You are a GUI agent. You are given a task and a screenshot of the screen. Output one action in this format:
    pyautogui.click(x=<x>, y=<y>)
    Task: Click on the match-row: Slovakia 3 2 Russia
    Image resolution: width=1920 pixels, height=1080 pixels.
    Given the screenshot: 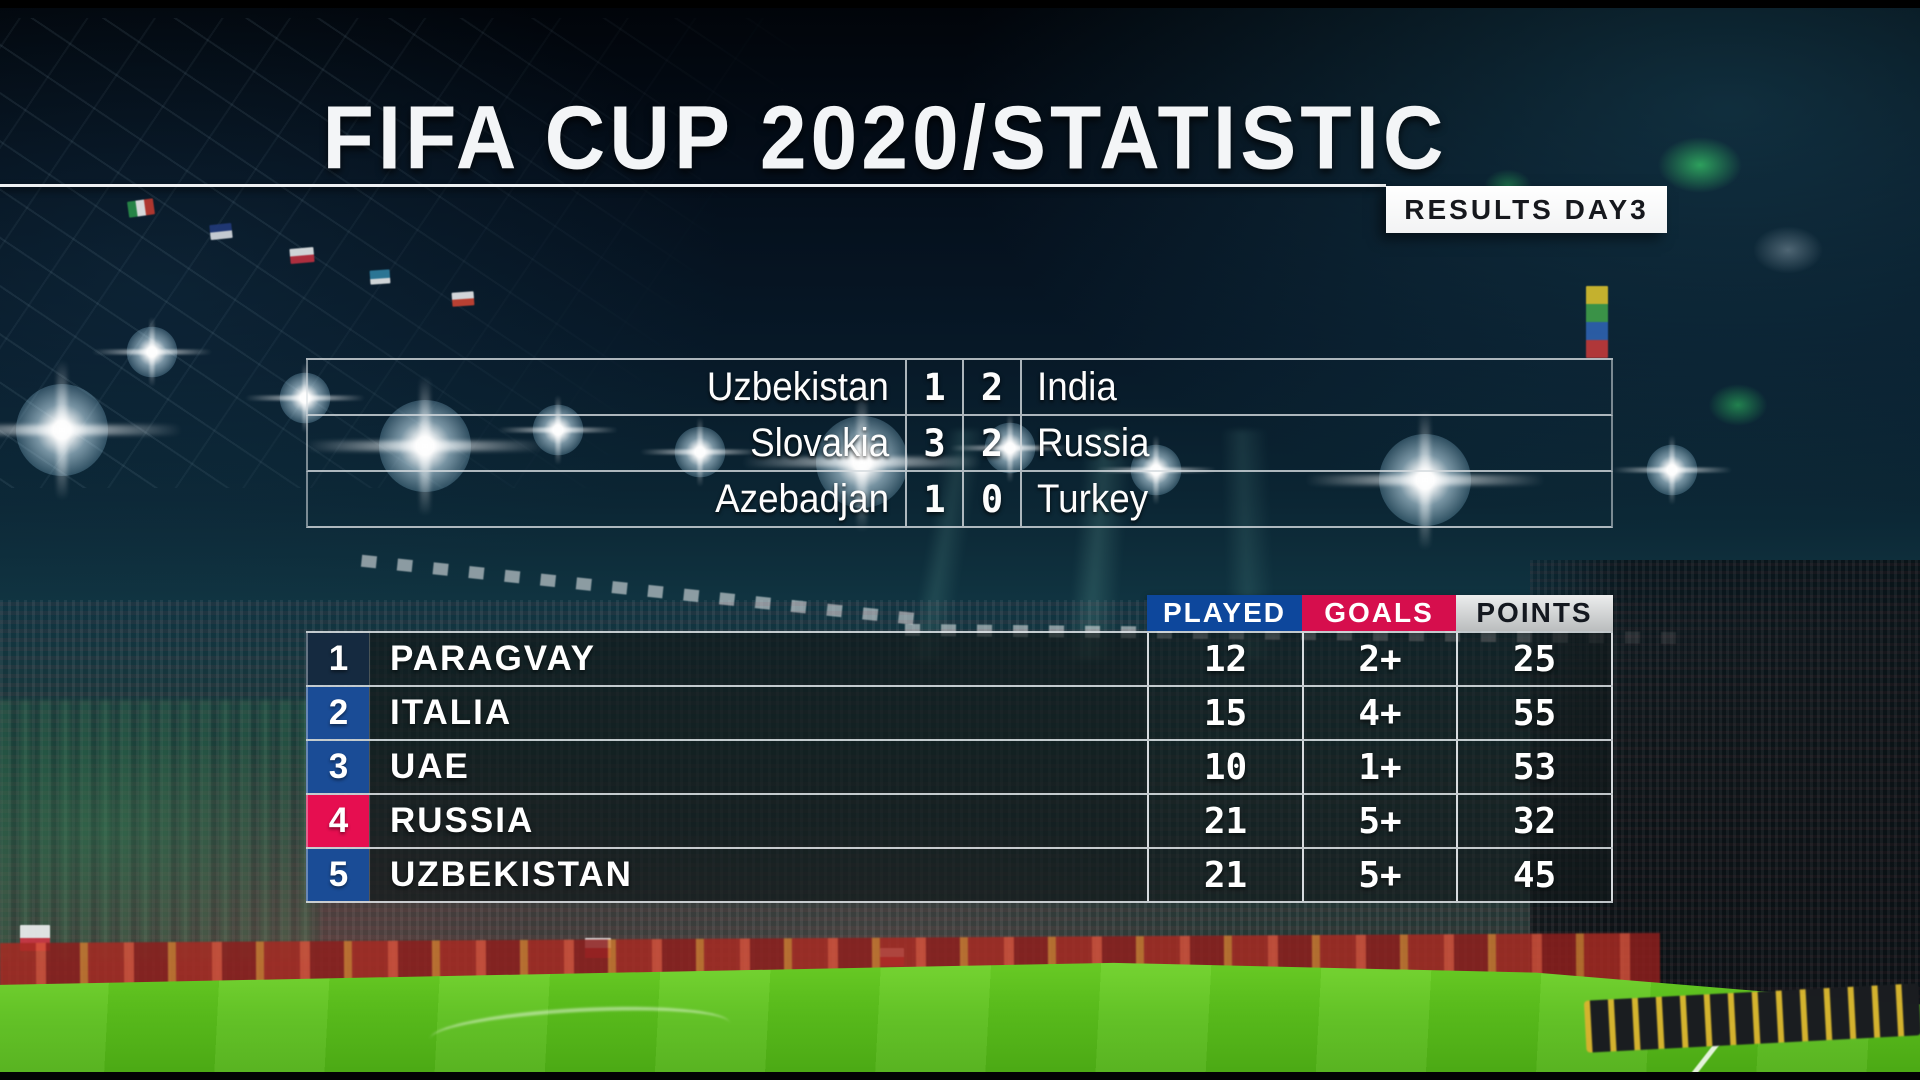 What is the action you would take?
    pyautogui.click(x=959, y=444)
    